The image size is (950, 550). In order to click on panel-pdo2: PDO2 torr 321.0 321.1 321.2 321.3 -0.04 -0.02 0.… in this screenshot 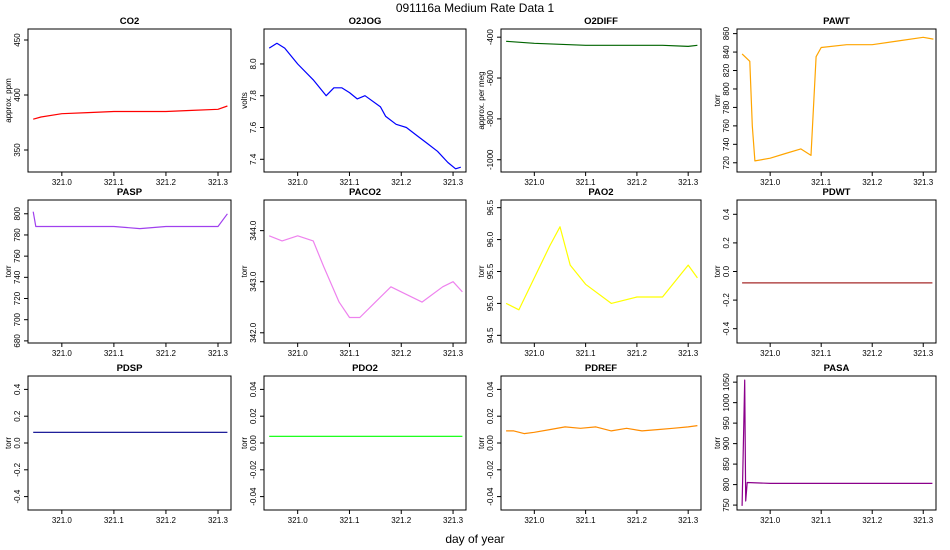, I will do `click(353, 444)`.